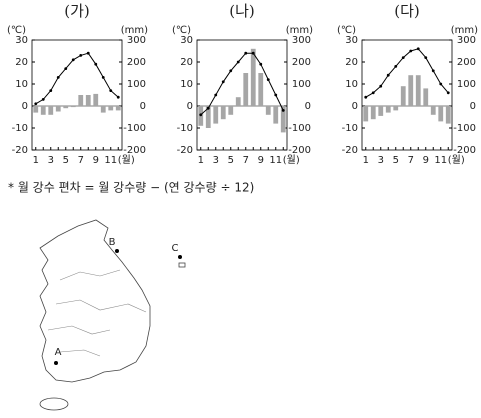  I want to click on plot-frame, so click(77, 95).